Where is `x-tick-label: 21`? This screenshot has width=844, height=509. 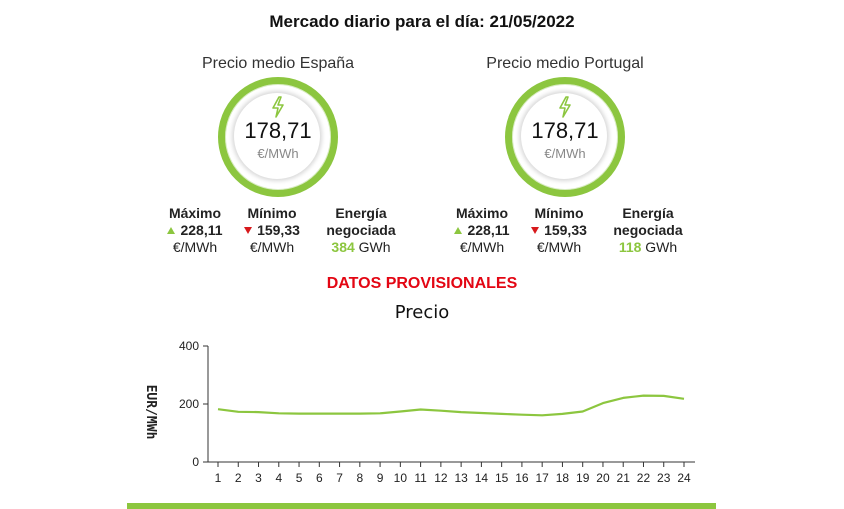
x-tick-label: 21 is located at coordinates (624, 478).